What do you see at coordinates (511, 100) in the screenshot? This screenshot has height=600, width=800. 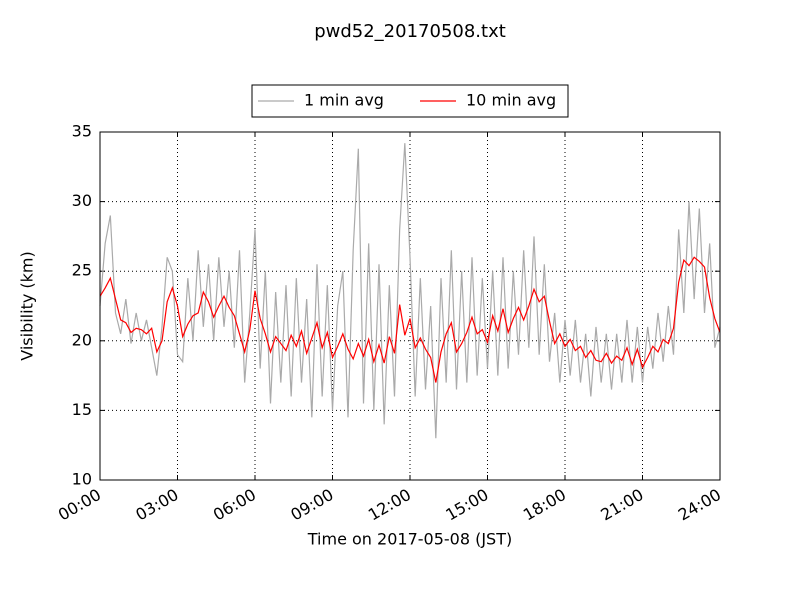 I see `legend-label: 10 min avg` at bounding box center [511, 100].